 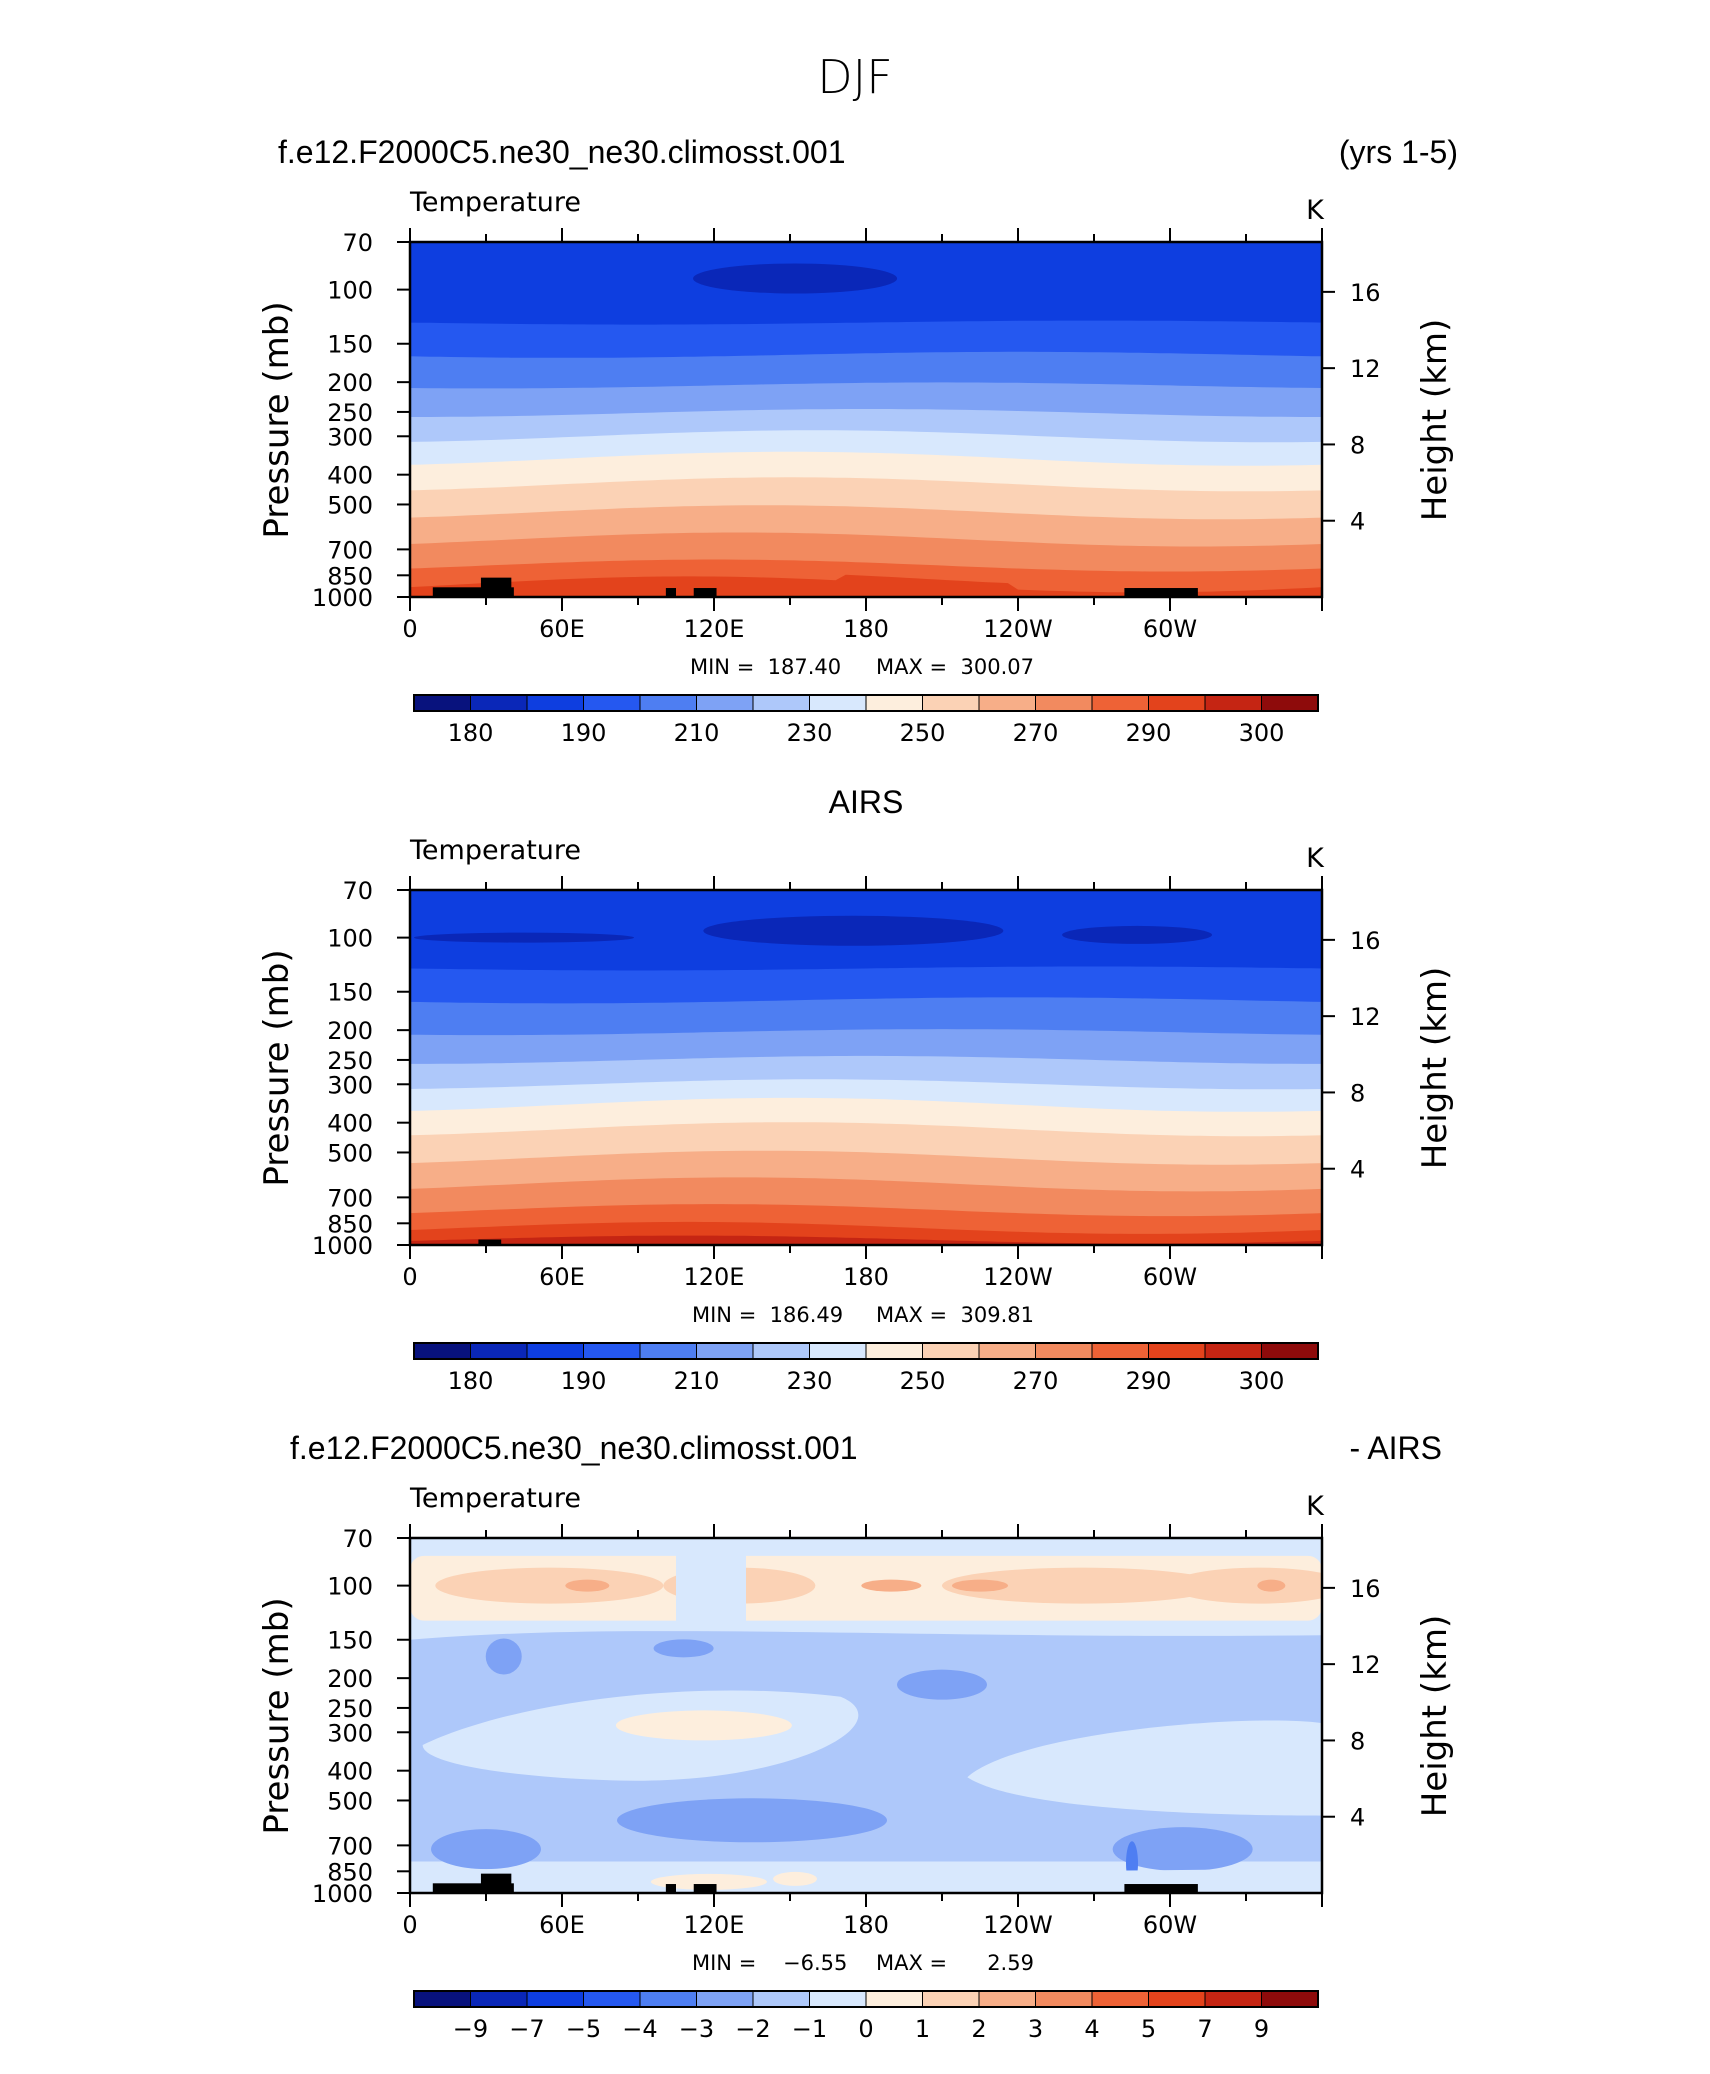 I want to click on colorbar-label: −2, so click(x=752, y=2029).